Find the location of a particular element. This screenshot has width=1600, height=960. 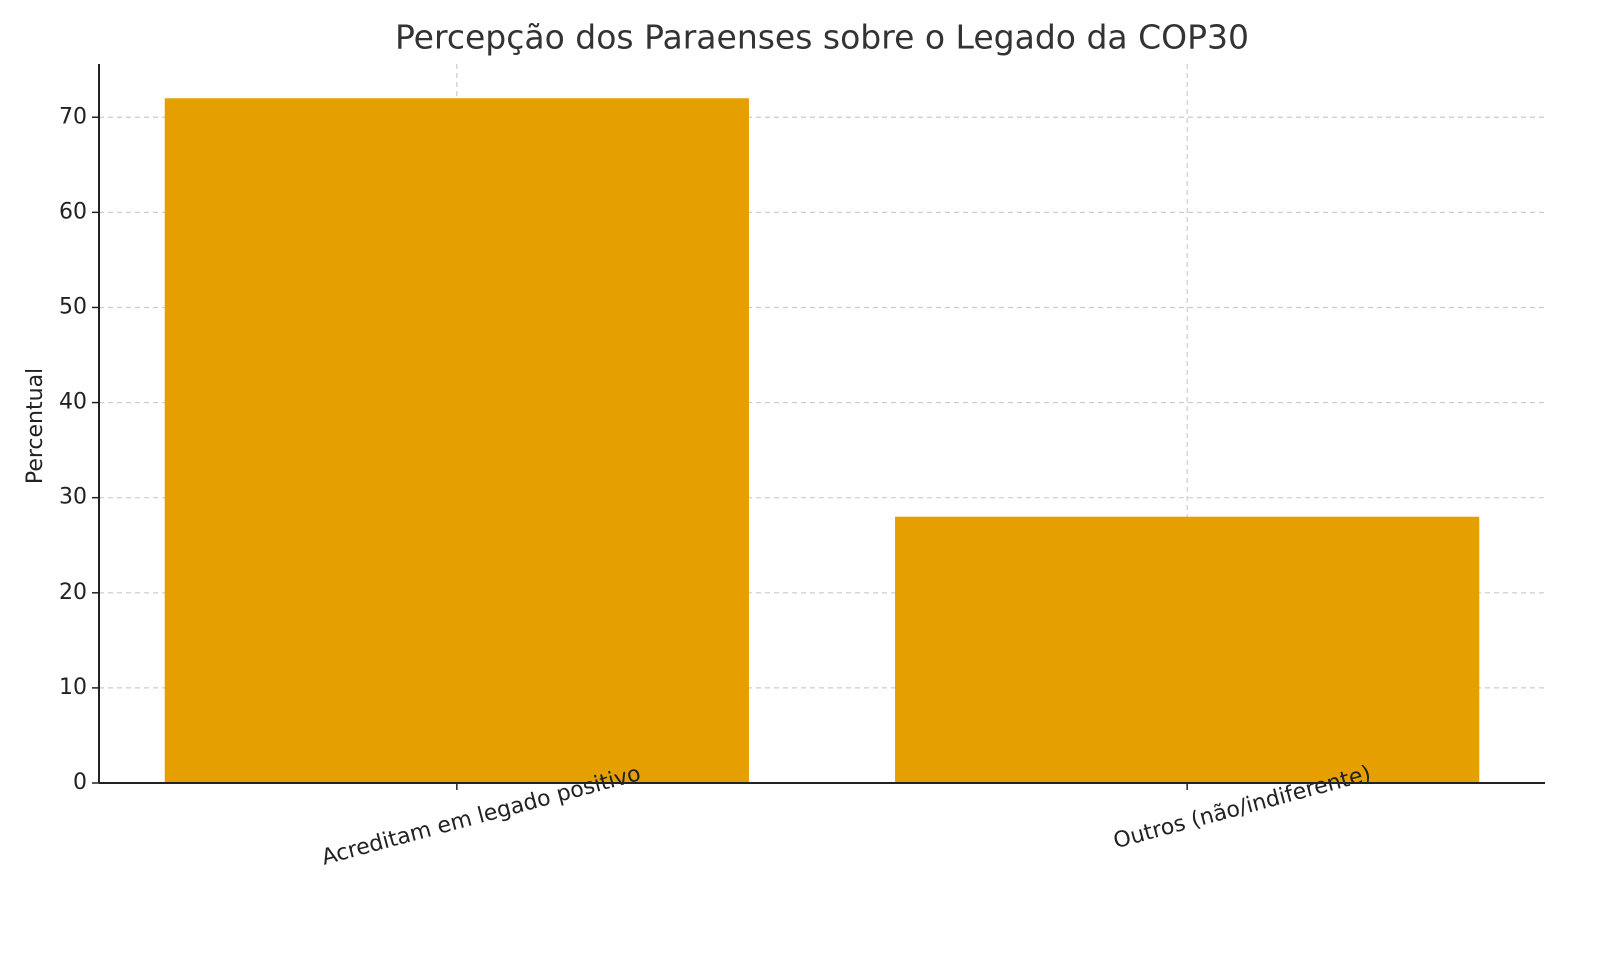

y-tick-label: 70 is located at coordinates (73, 116).